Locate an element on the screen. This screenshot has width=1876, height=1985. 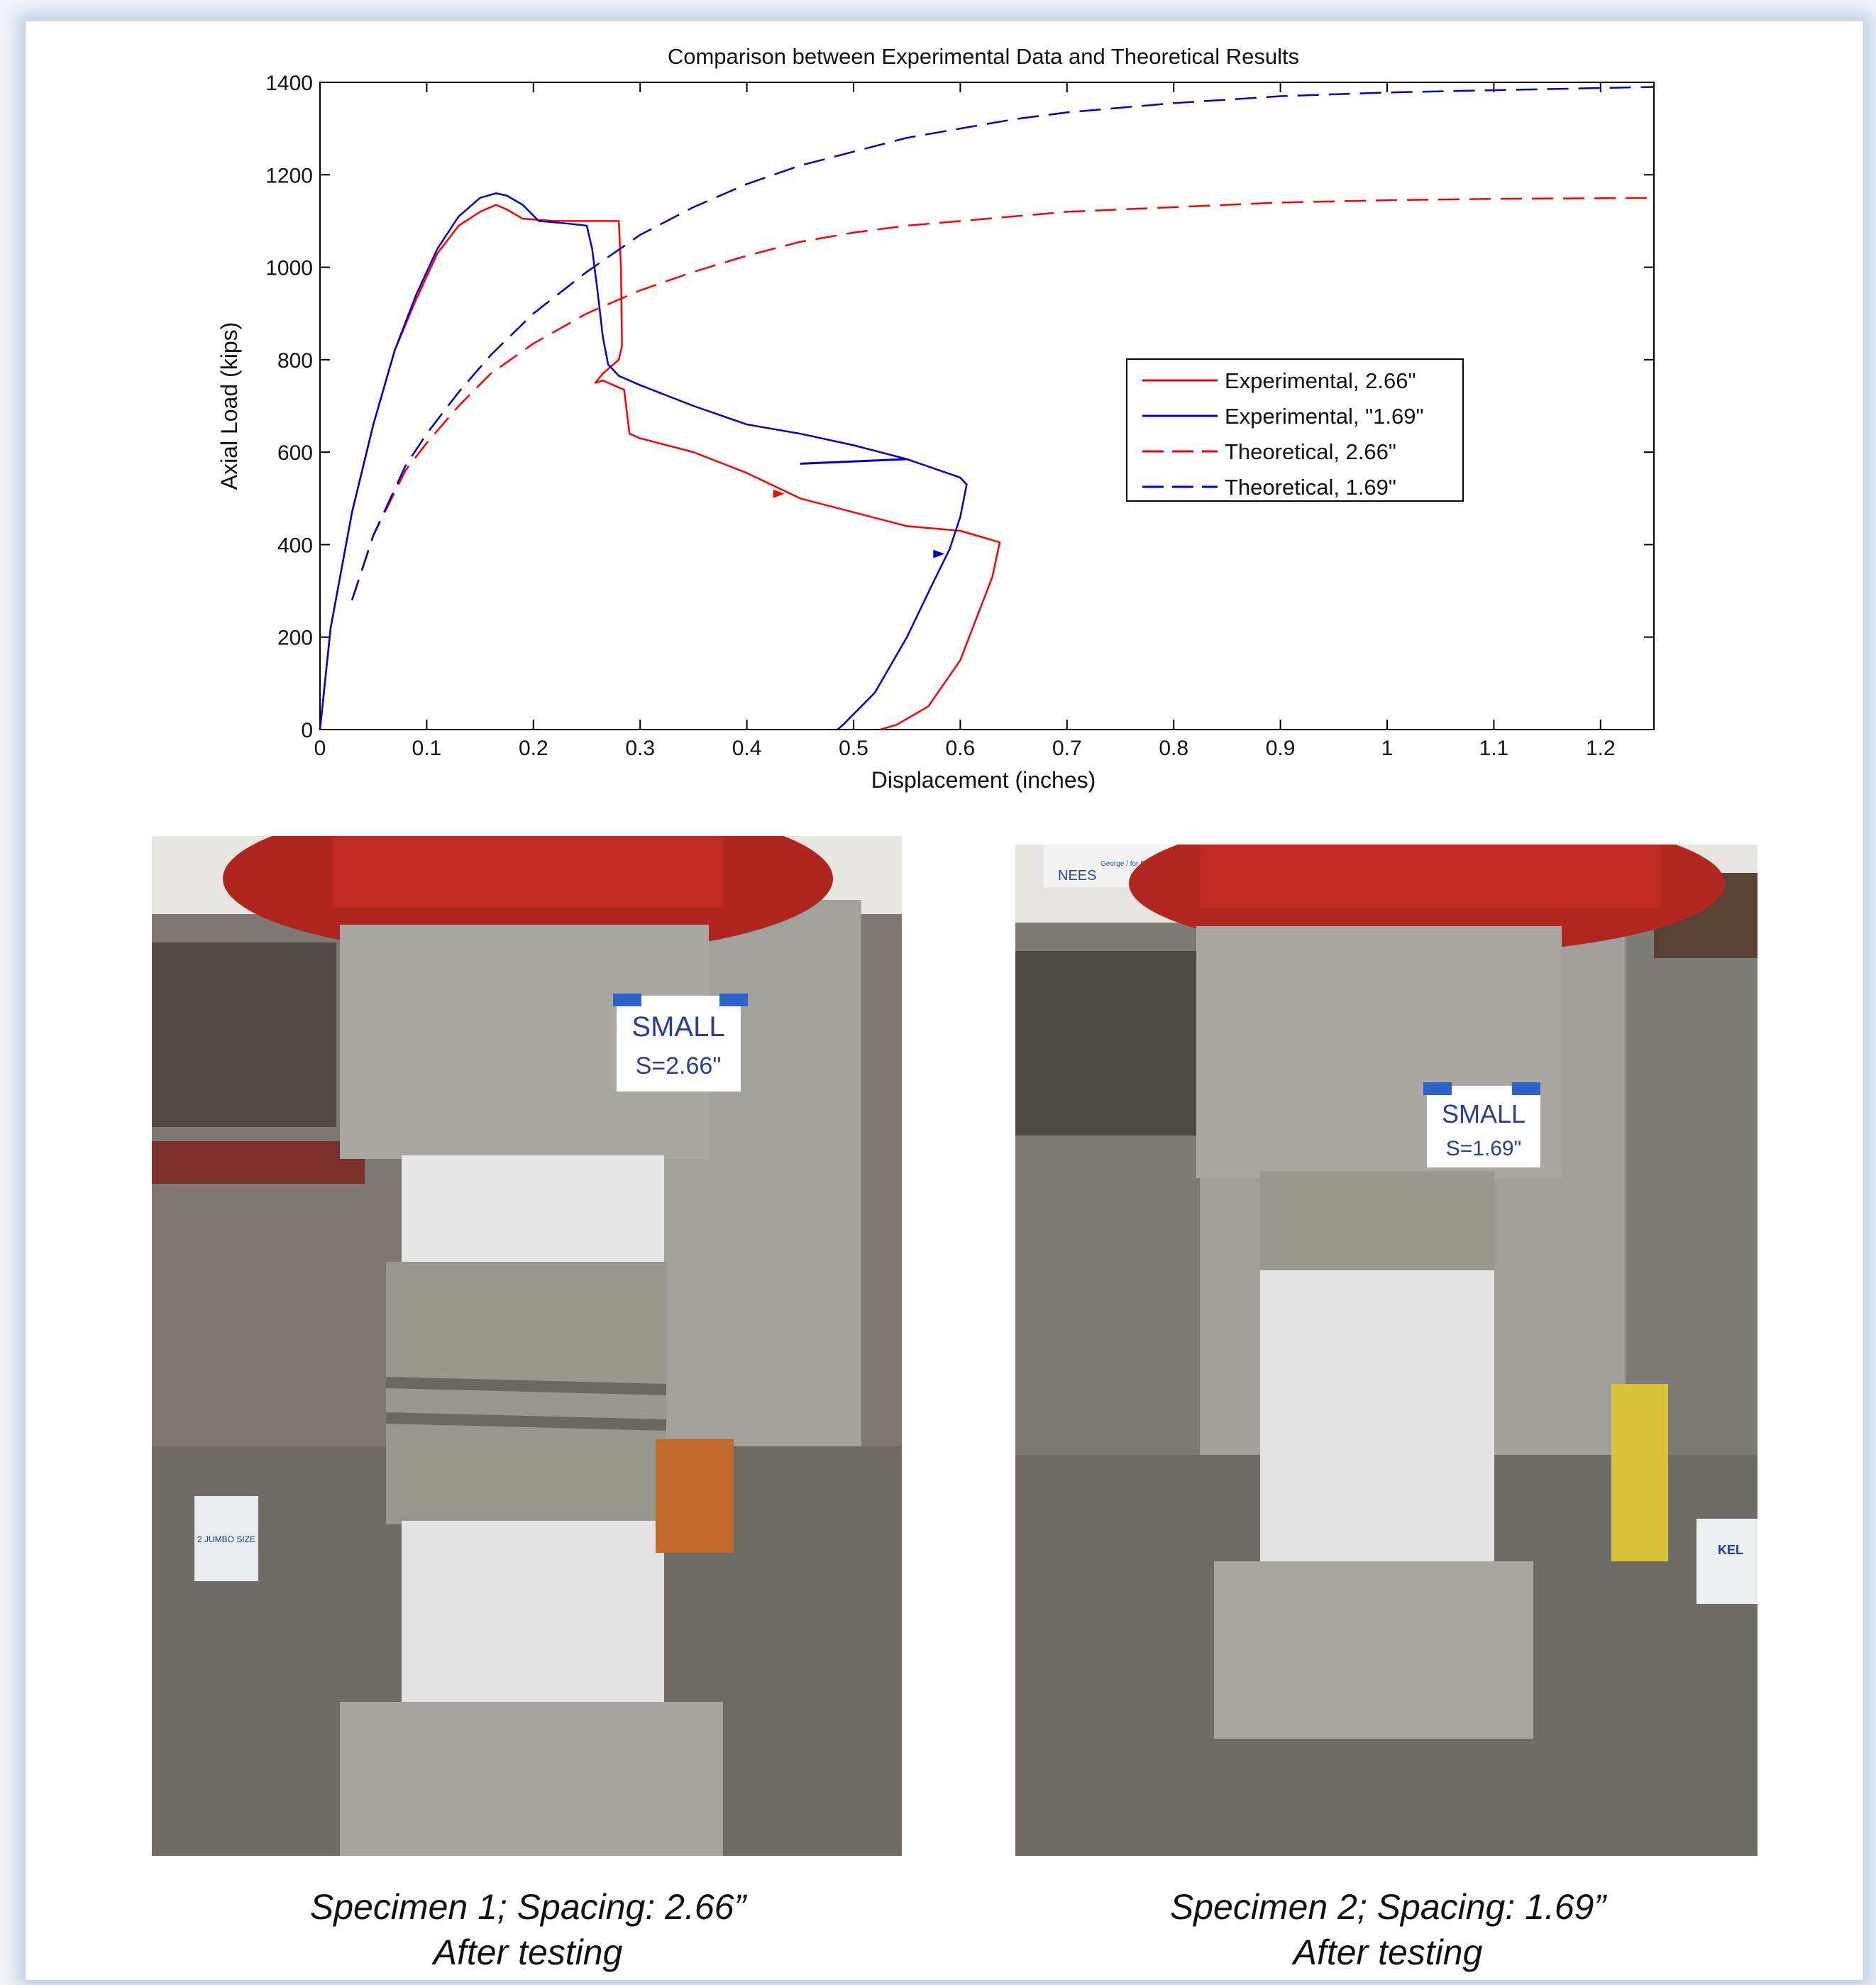
x-tick-label: 0.1 is located at coordinates (427, 748).